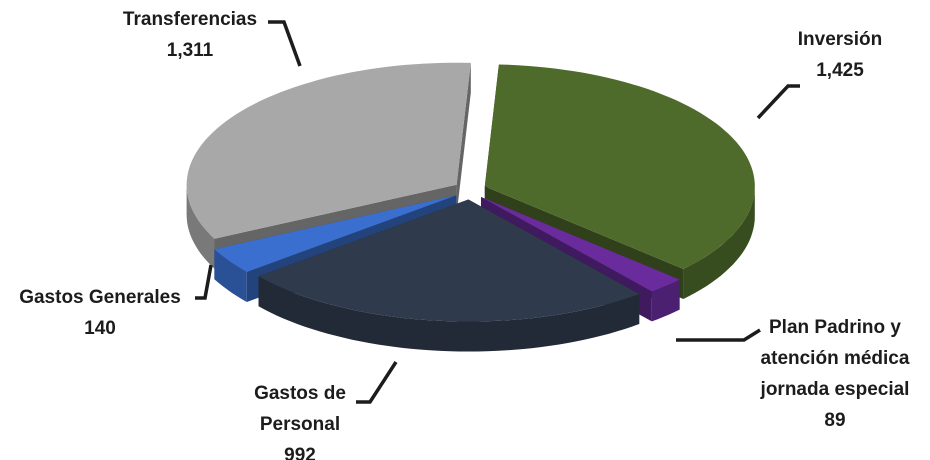 This screenshot has height=460, width=930. Describe the element at coordinates (100, 297) in the screenshot. I see `category-label: Gastos Generales` at that location.